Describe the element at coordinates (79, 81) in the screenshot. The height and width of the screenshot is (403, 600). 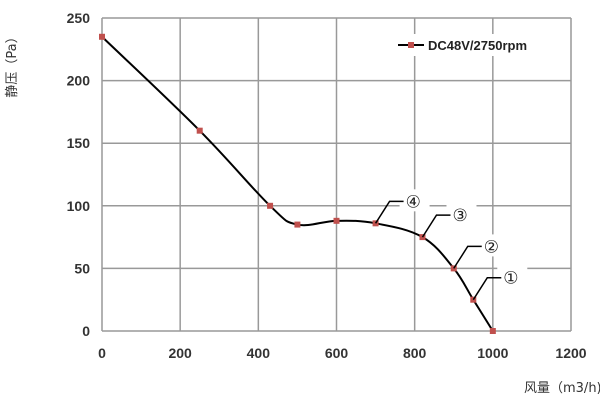
I see `y-tick-label: 200` at that location.